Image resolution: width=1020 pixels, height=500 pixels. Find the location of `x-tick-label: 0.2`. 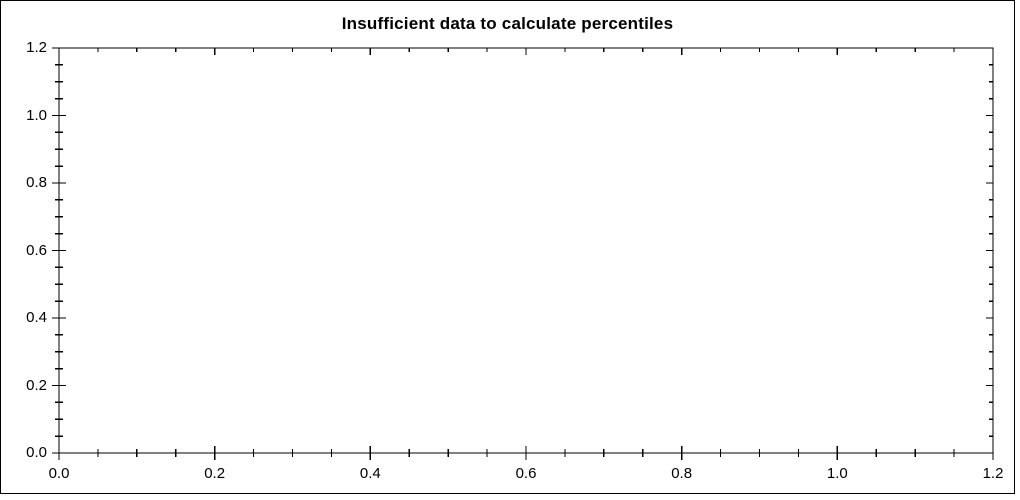

x-tick-label: 0.2 is located at coordinates (215, 473).